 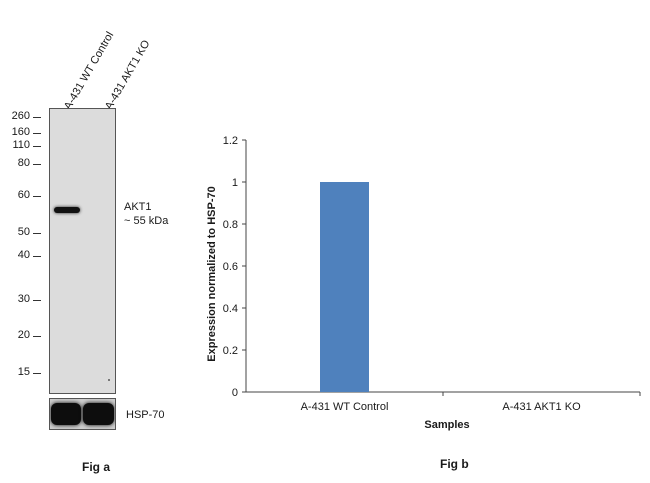 I want to click on y-tick-label: 0.2, so click(x=230, y=351).